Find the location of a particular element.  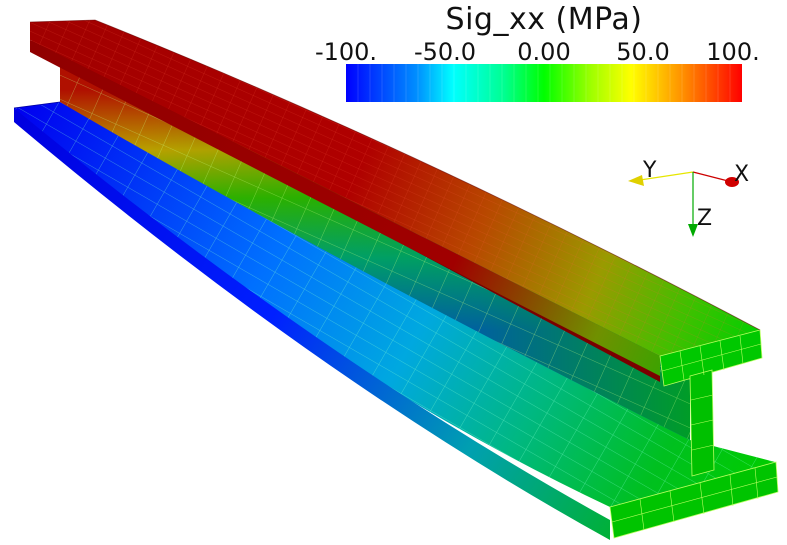

colorbar-tick-min: -100. is located at coordinates (346, 52).